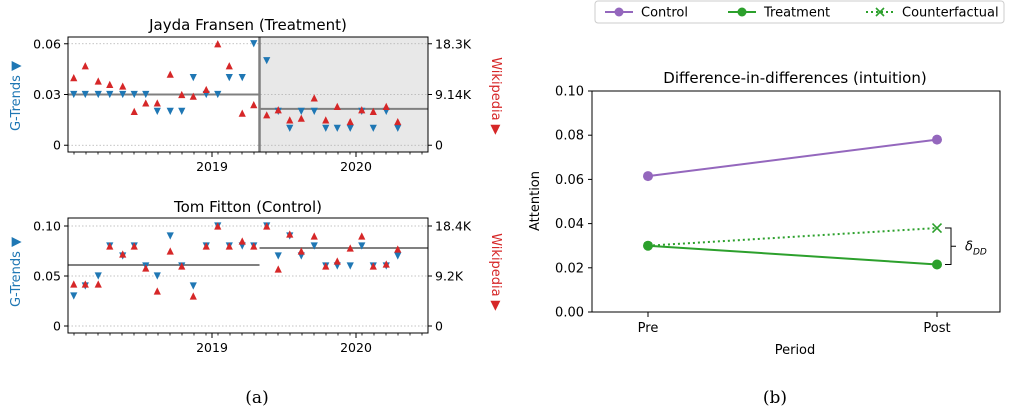 Image resolution: width=1026 pixels, height=413 pixels. What do you see at coordinates (256, 398) in the screenshot?
I see `caption-a: (a)` at bounding box center [256, 398].